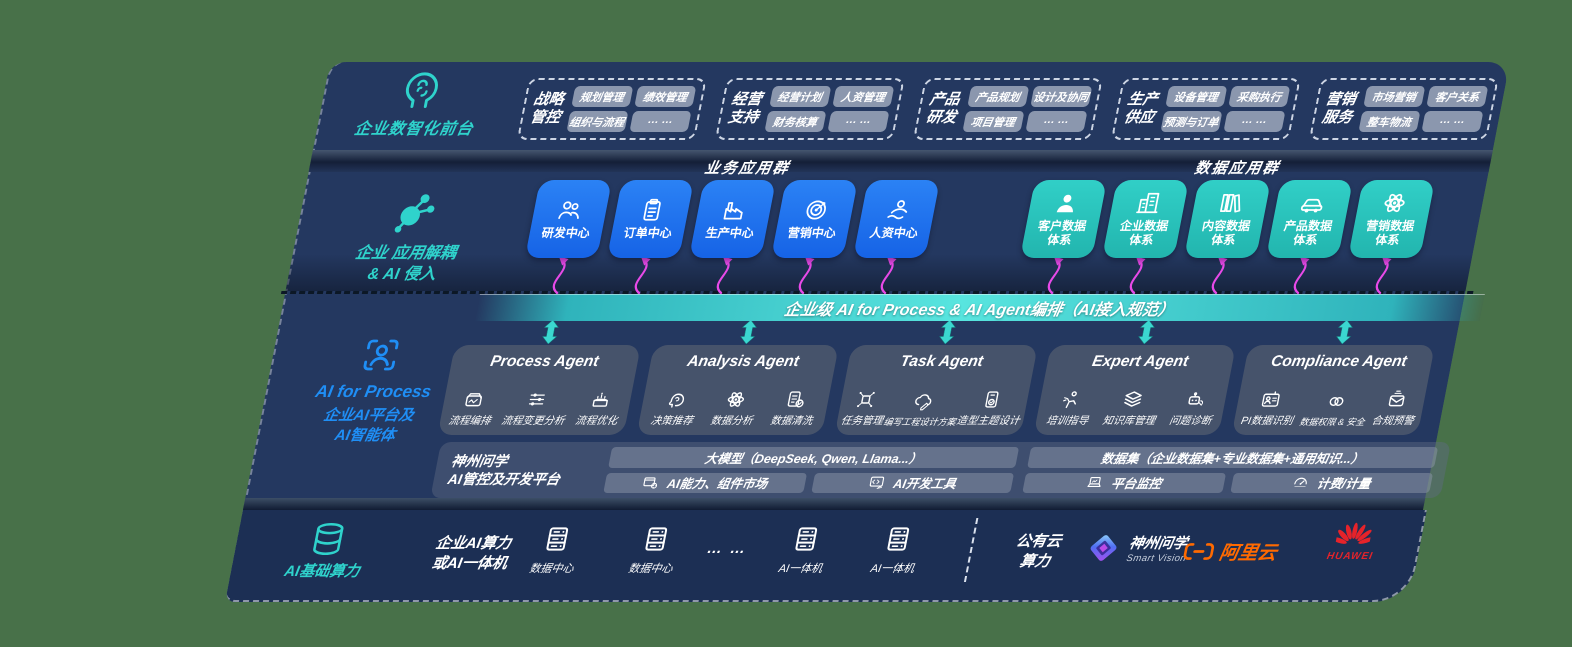  I want to click on chip: 组织与流程, so click(597, 121).